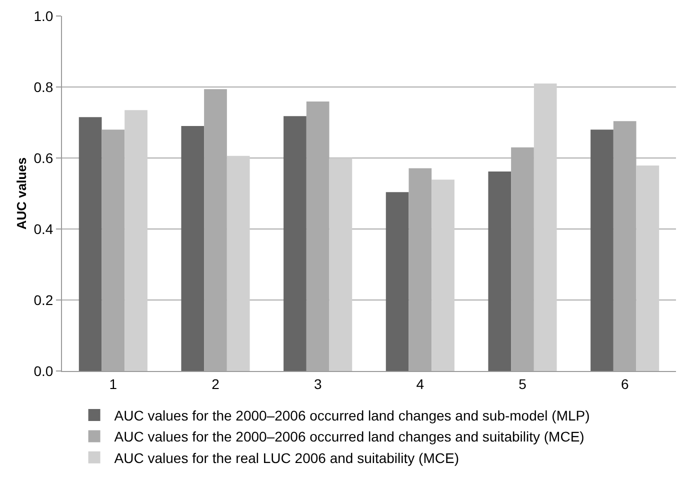 Image resolution: width=684 pixels, height=483 pixels. Describe the element at coordinates (522, 384) in the screenshot. I see `x-tick-label: 5` at that location.